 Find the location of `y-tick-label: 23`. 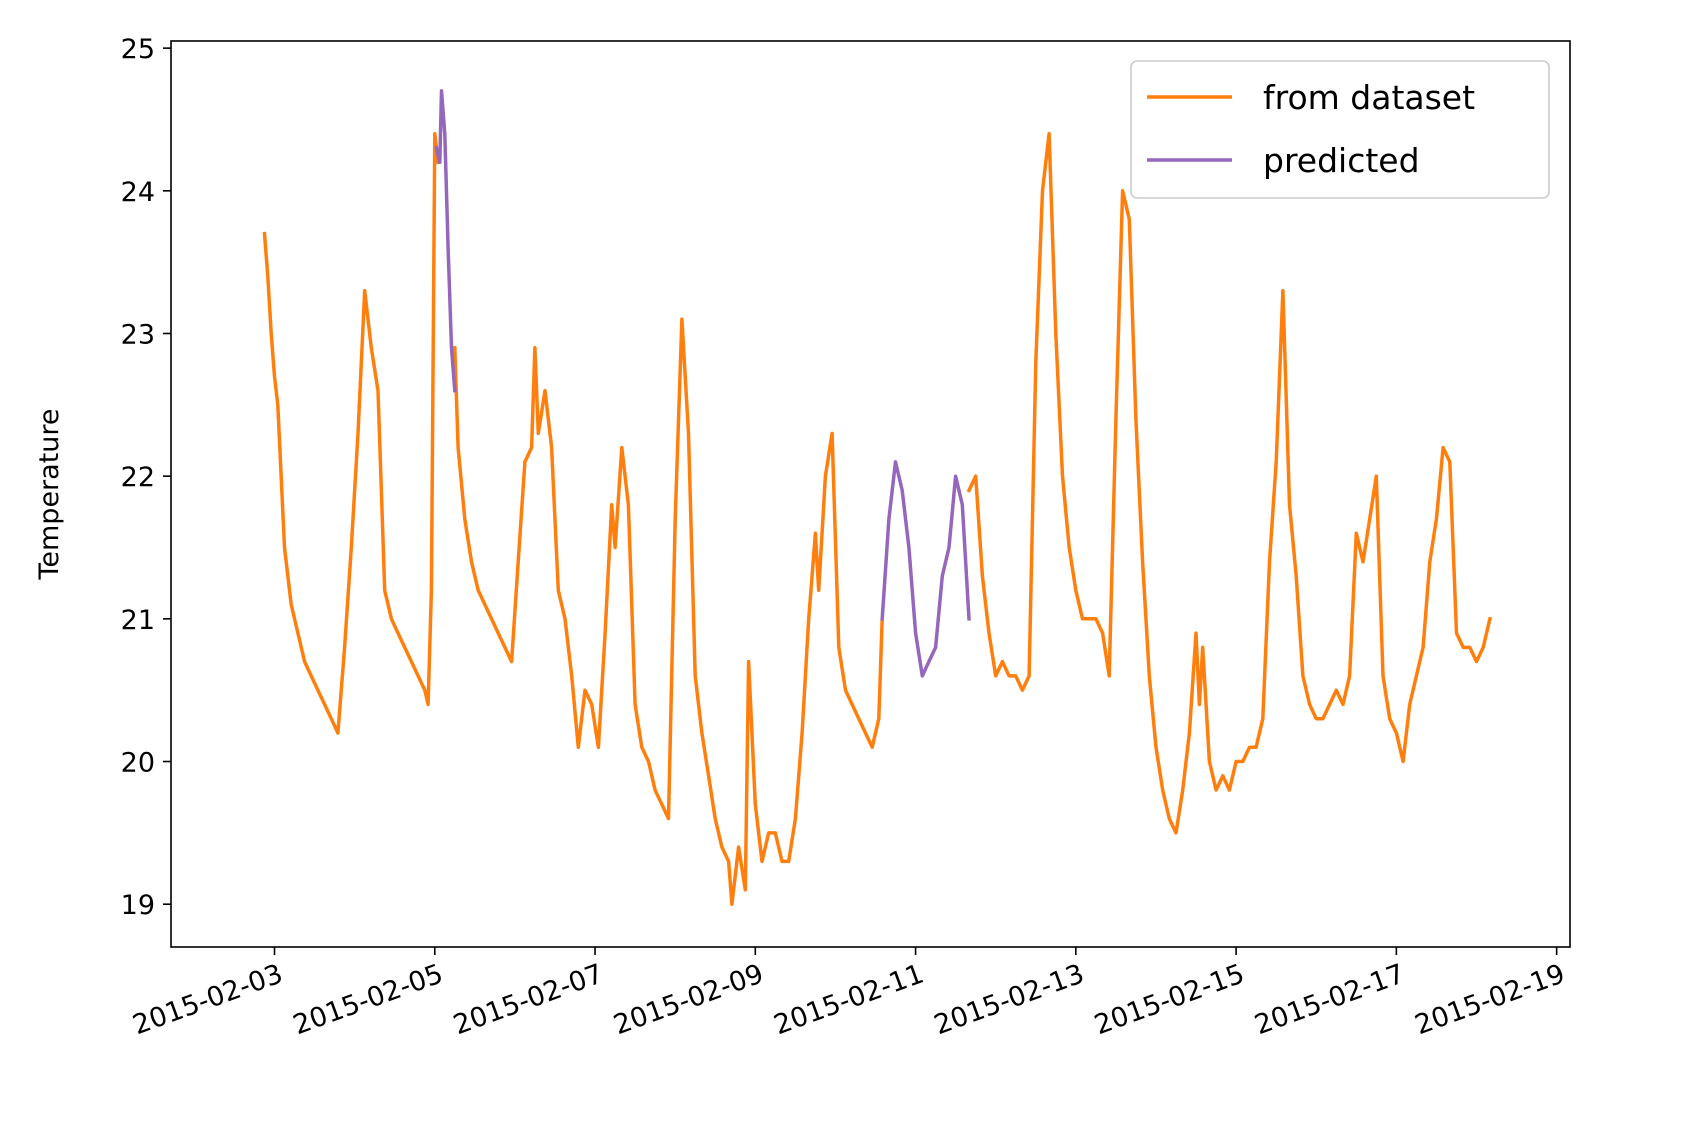

y-tick-label: 23 is located at coordinates (138, 334).